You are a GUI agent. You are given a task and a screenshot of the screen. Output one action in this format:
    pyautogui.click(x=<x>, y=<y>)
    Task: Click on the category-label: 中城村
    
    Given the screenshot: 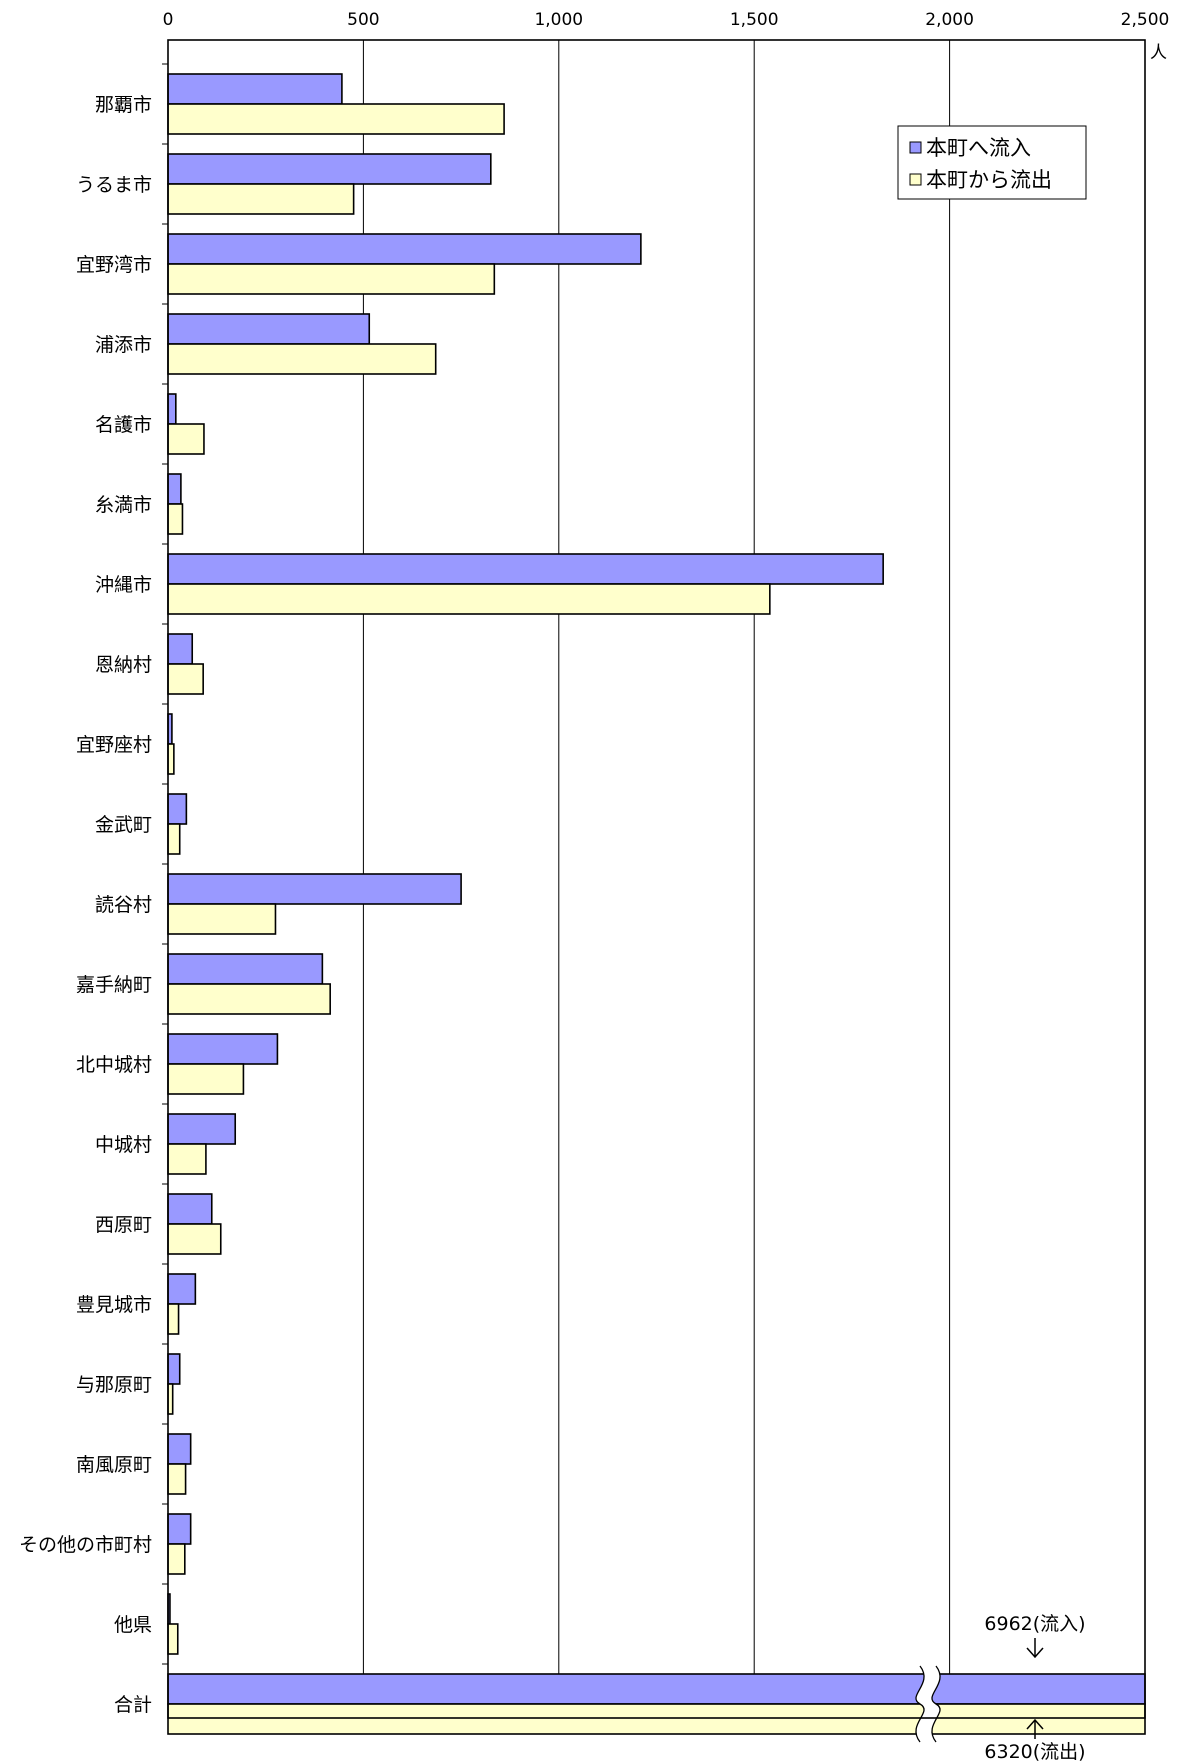 What is the action you would take?
    pyautogui.click(x=123, y=1145)
    